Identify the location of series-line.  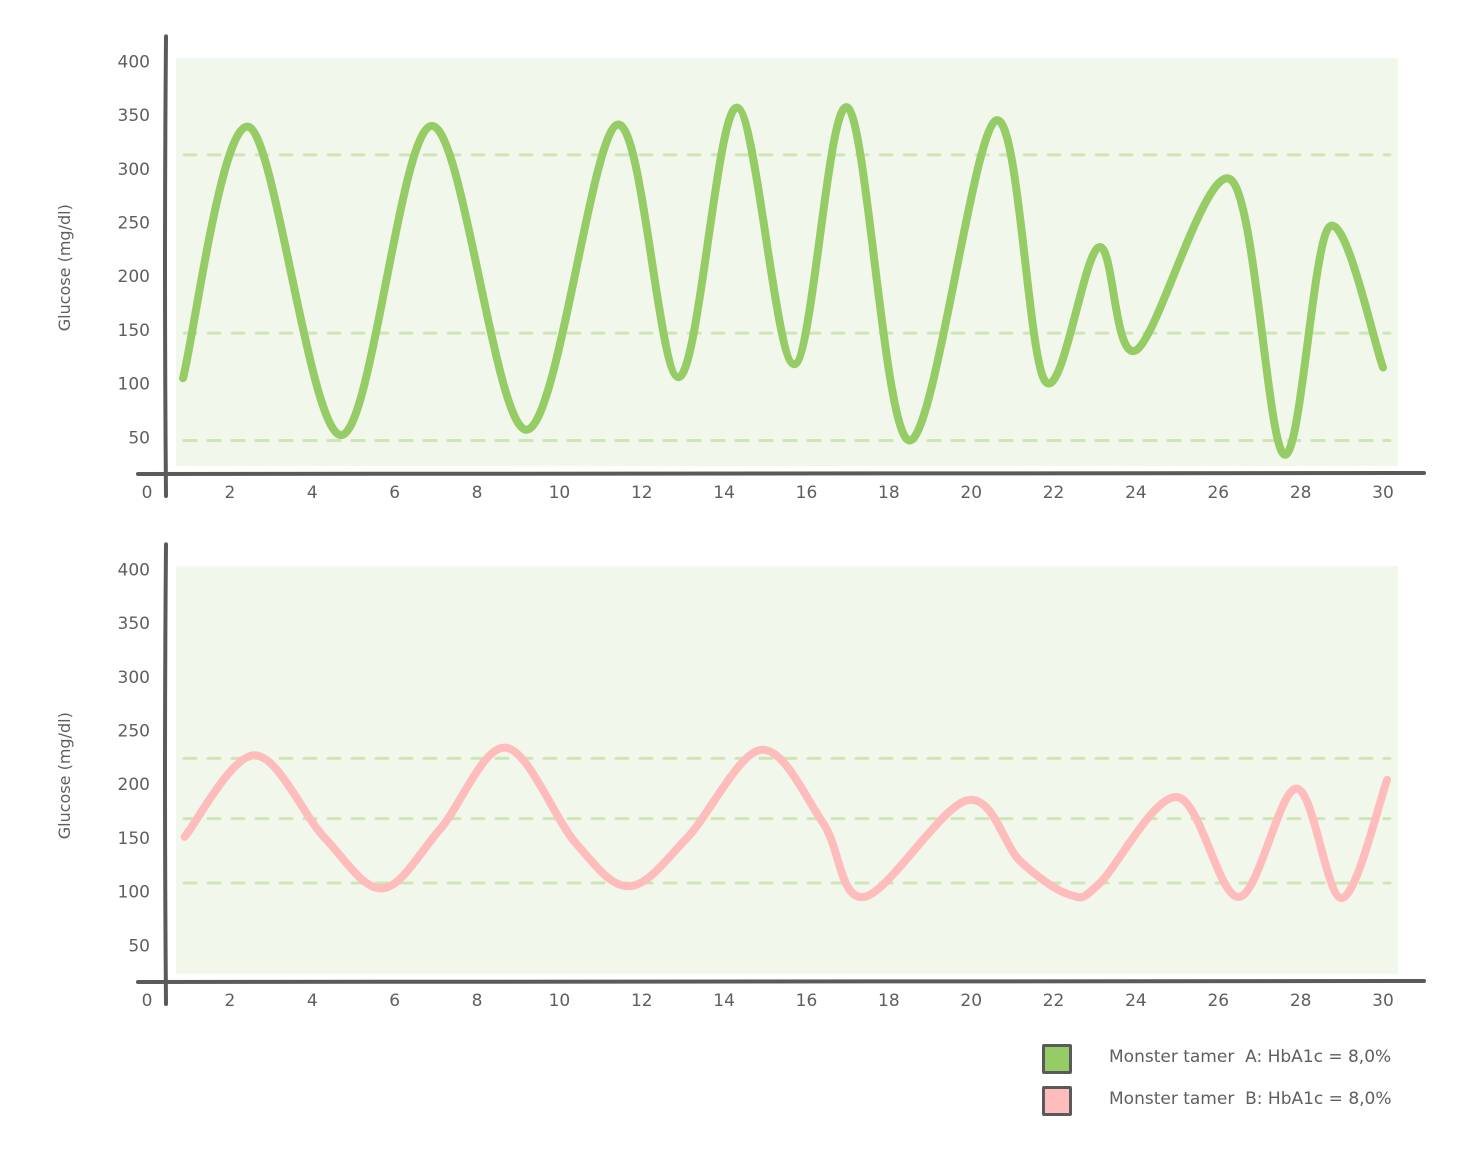
(786, 823).